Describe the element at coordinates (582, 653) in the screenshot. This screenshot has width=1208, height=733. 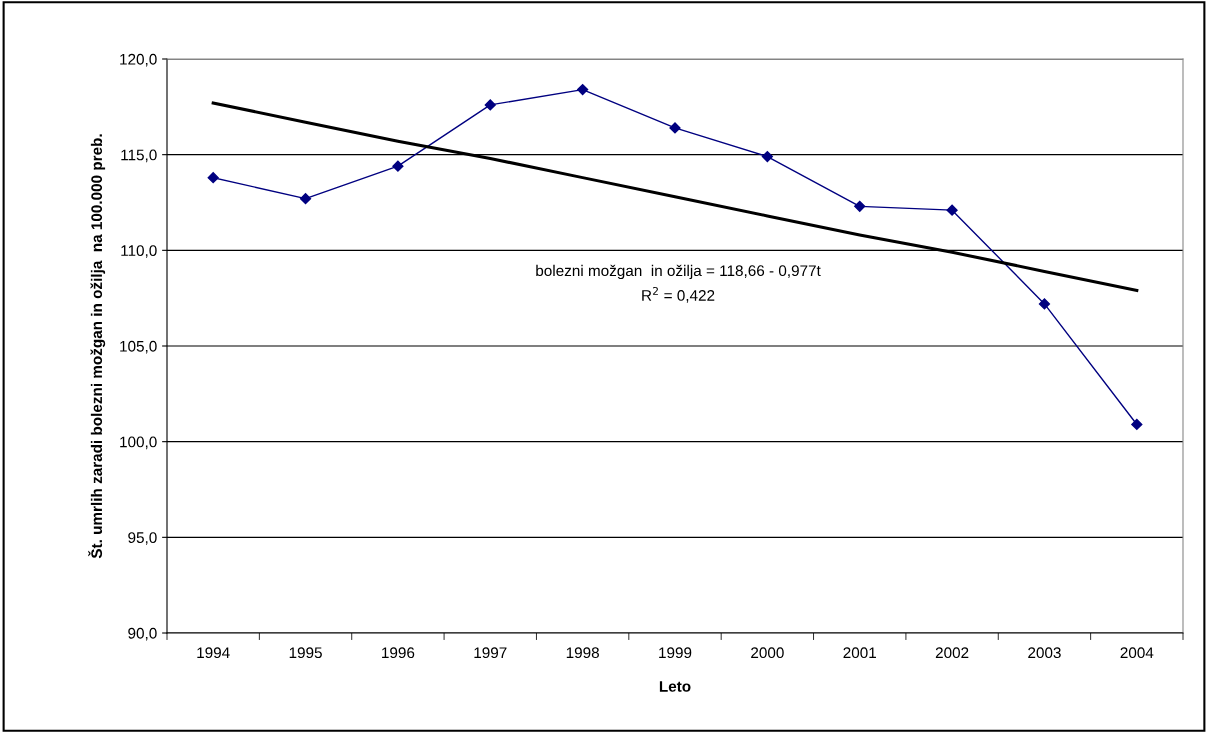
I see `x-tick-label: 1998` at that location.